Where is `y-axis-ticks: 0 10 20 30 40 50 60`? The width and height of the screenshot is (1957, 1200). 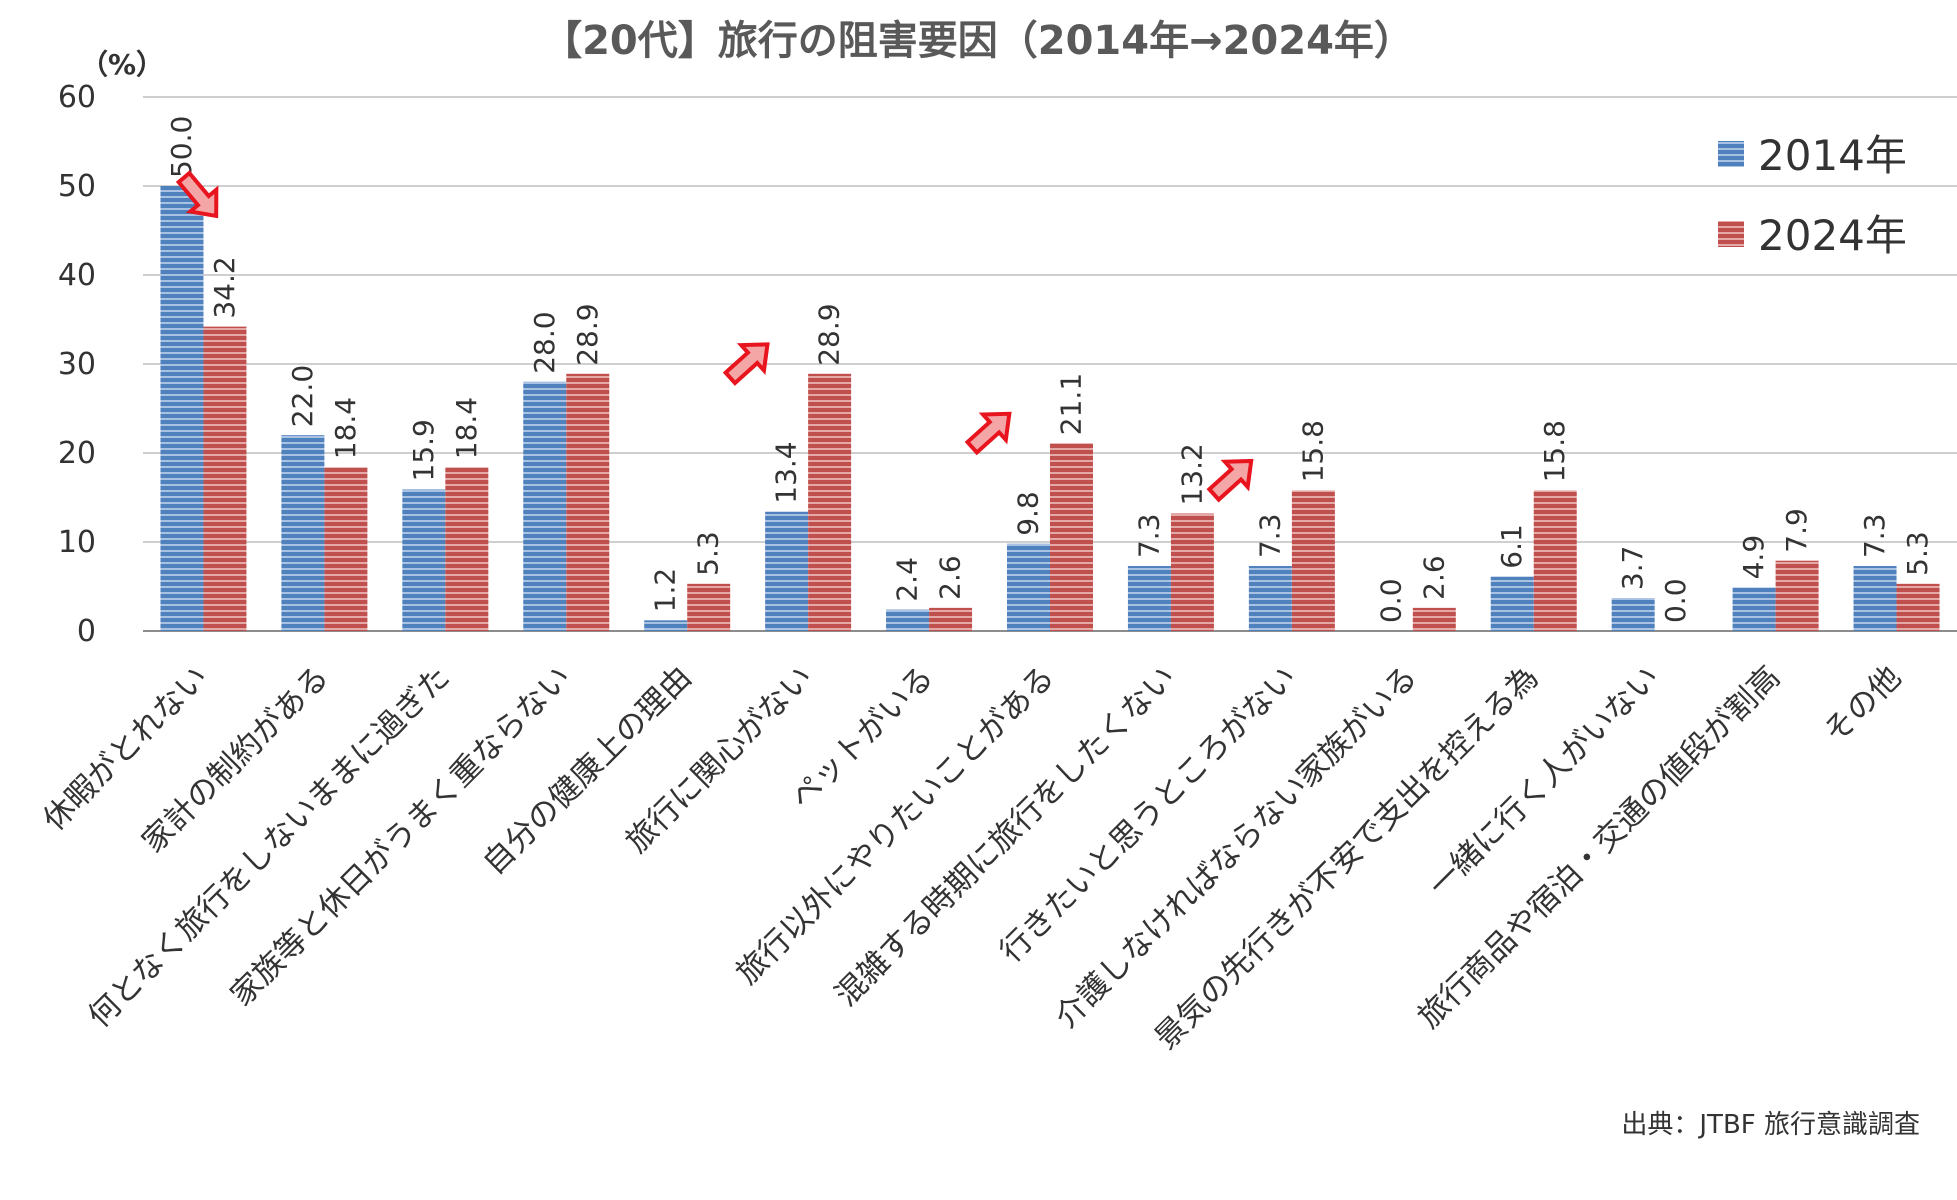 y-axis-ticks: 0 10 20 30 40 50 60 is located at coordinates (77, 364).